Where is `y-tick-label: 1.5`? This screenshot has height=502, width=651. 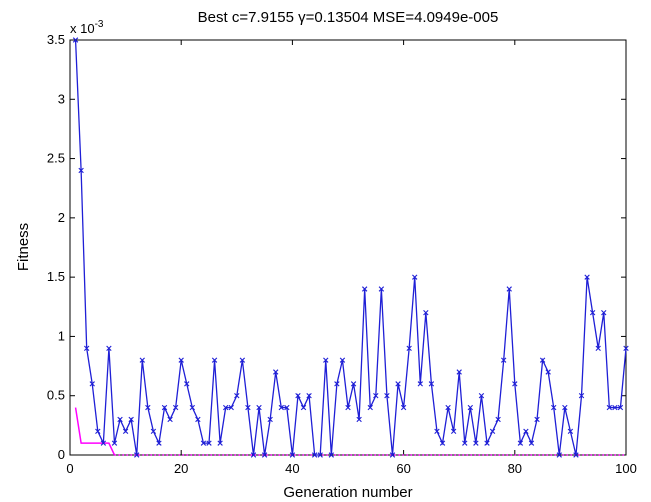 y-tick-label: 1.5 is located at coordinates (56, 276).